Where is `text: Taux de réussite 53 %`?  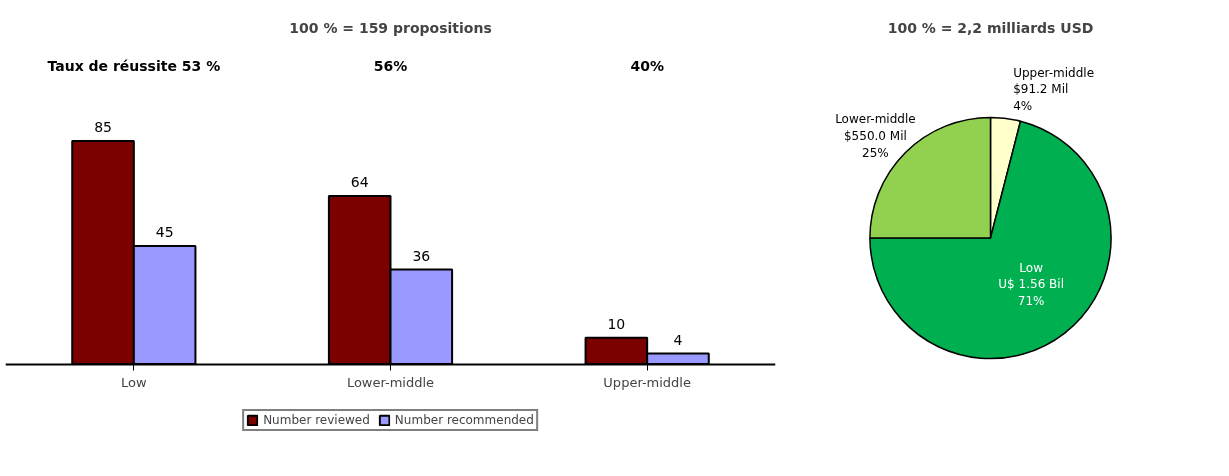
text: Taux de réussite 53 % is located at coordinates (134, 65).